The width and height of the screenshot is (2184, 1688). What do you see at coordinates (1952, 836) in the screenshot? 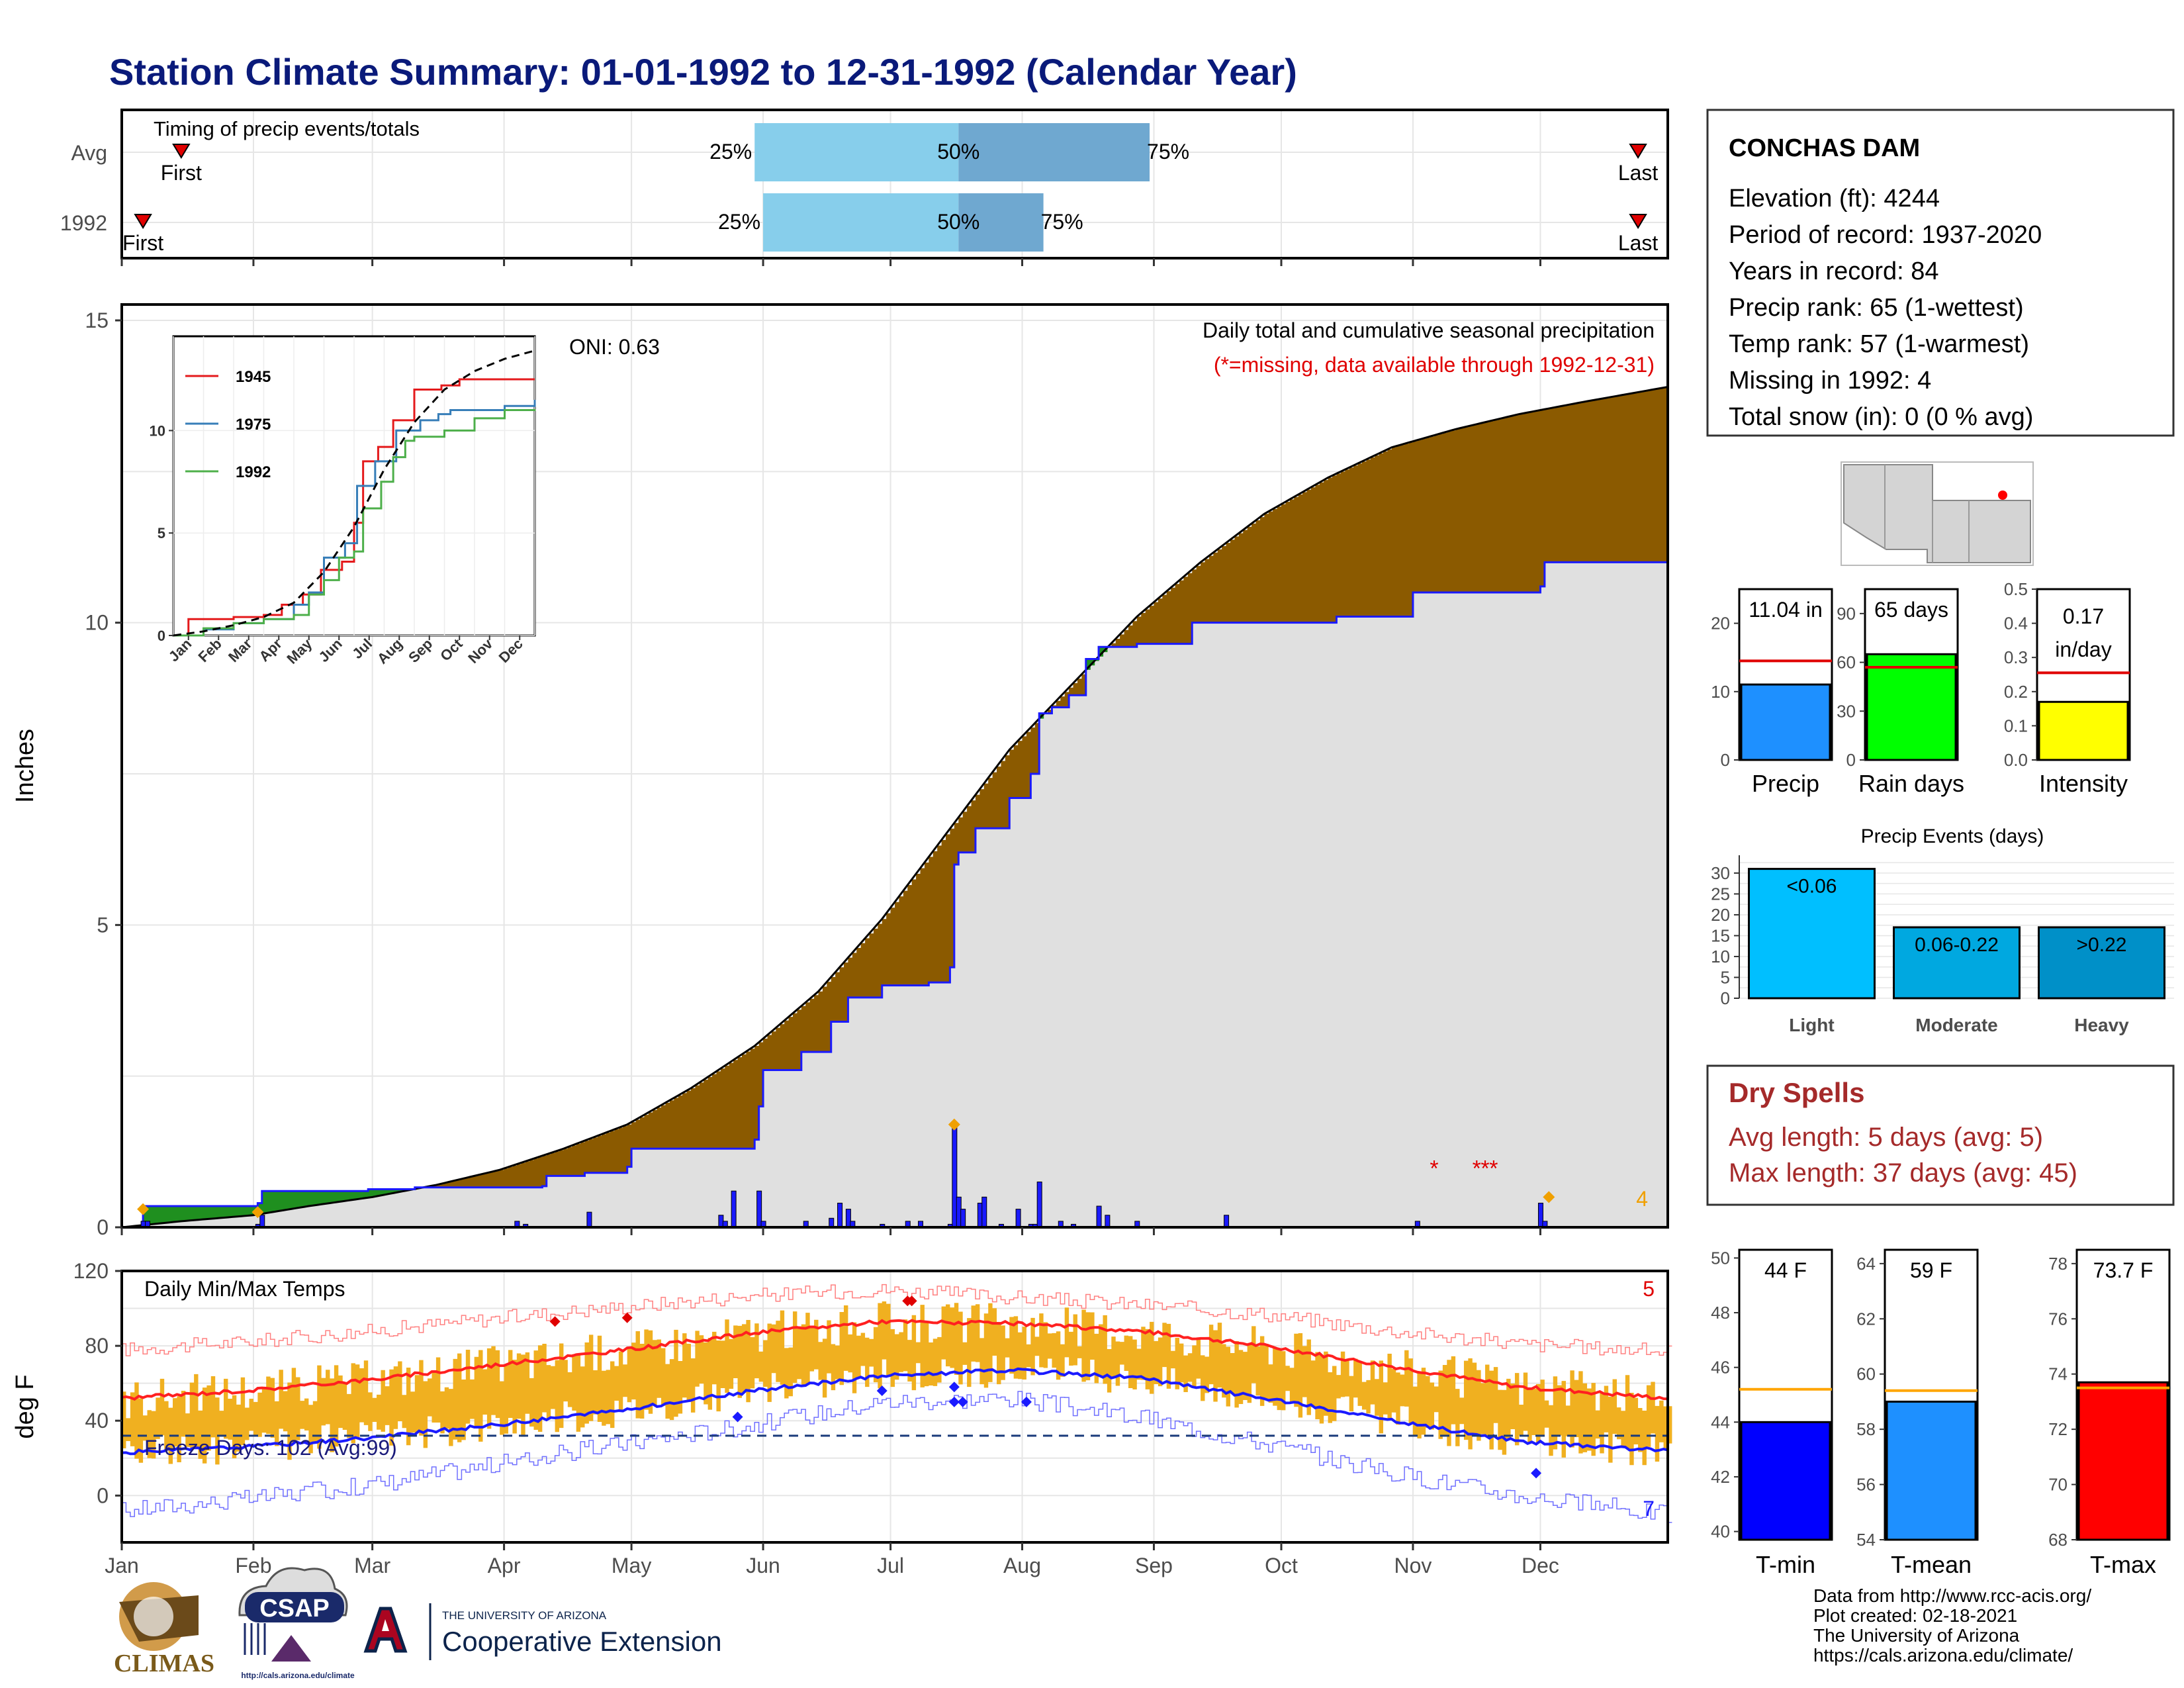
I see `precip-events-title: Precip Events (days)` at bounding box center [1952, 836].